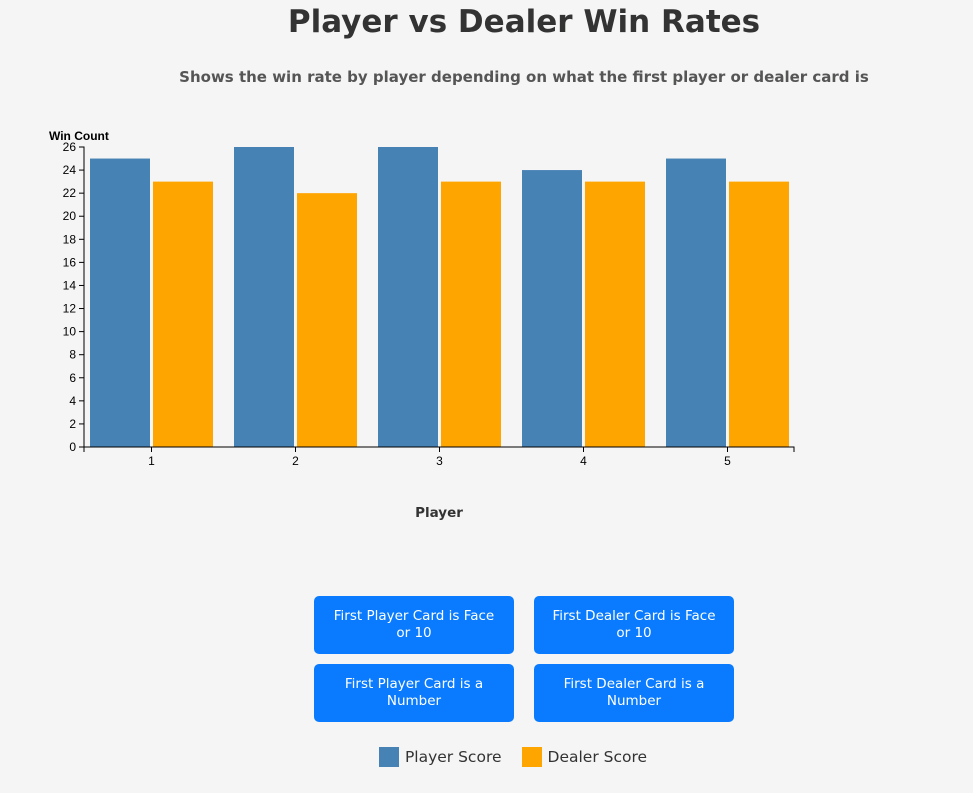  I want to click on first-player-number-button: First Player Card is a Number, so click(414, 693).